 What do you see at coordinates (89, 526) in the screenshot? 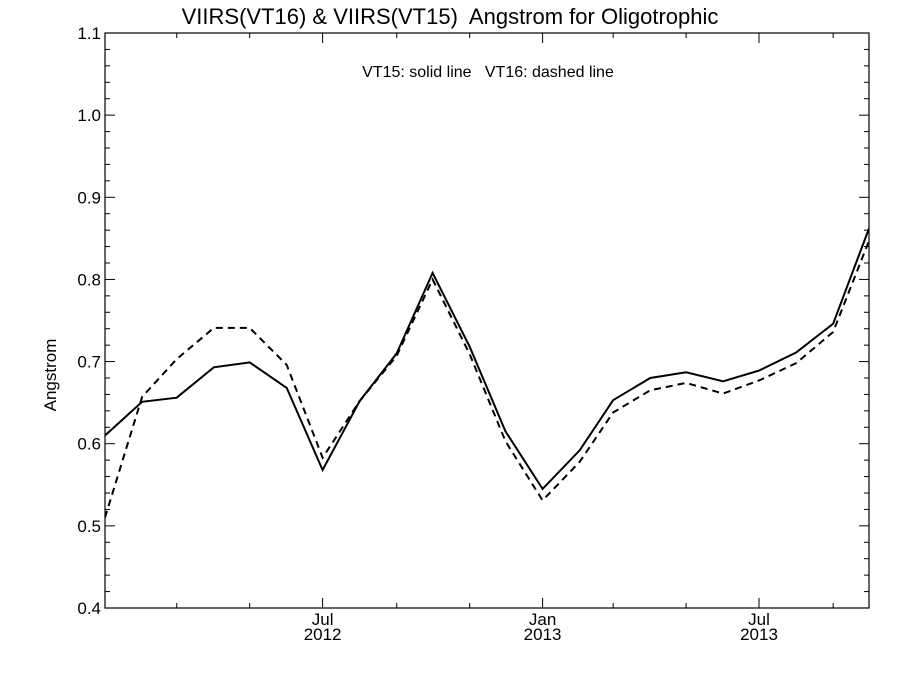
I see `y-tick-label: 0.5` at bounding box center [89, 526].